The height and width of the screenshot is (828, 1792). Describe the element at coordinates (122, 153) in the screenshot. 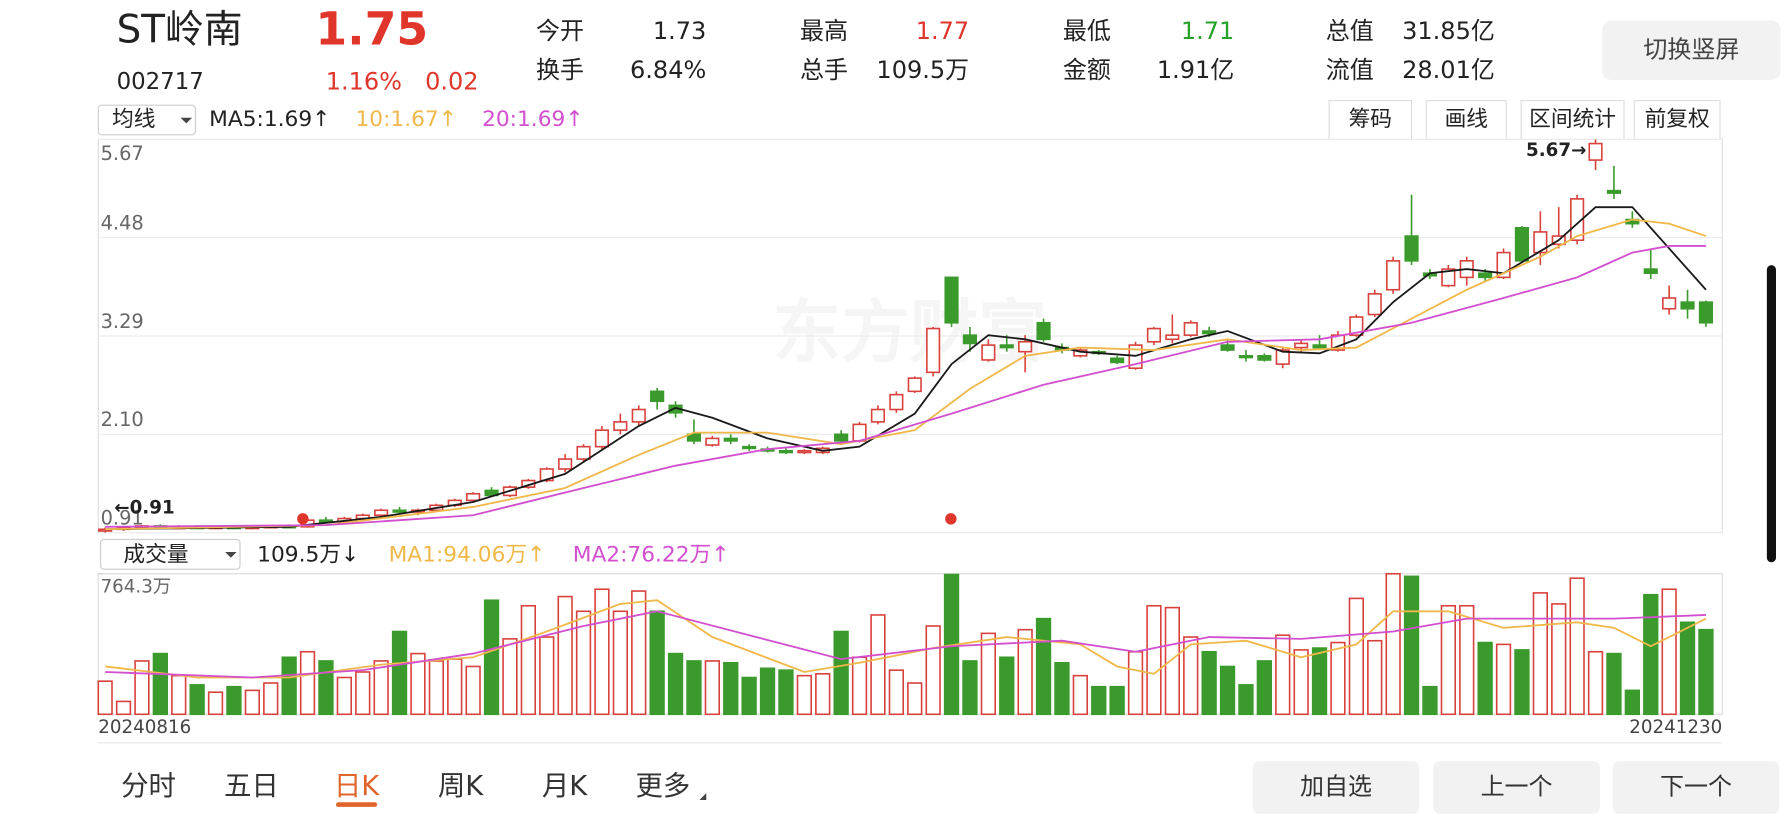

I see `y-tick-label: 5.67` at that location.